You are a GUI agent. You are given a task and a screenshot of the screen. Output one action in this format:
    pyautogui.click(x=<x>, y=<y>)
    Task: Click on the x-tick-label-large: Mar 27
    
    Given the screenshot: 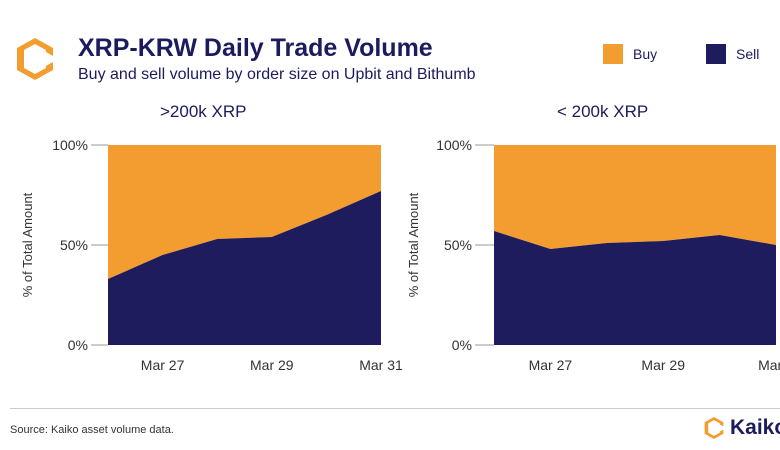 What is the action you would take?
    pyautogui.click(x=163, y=365)
    